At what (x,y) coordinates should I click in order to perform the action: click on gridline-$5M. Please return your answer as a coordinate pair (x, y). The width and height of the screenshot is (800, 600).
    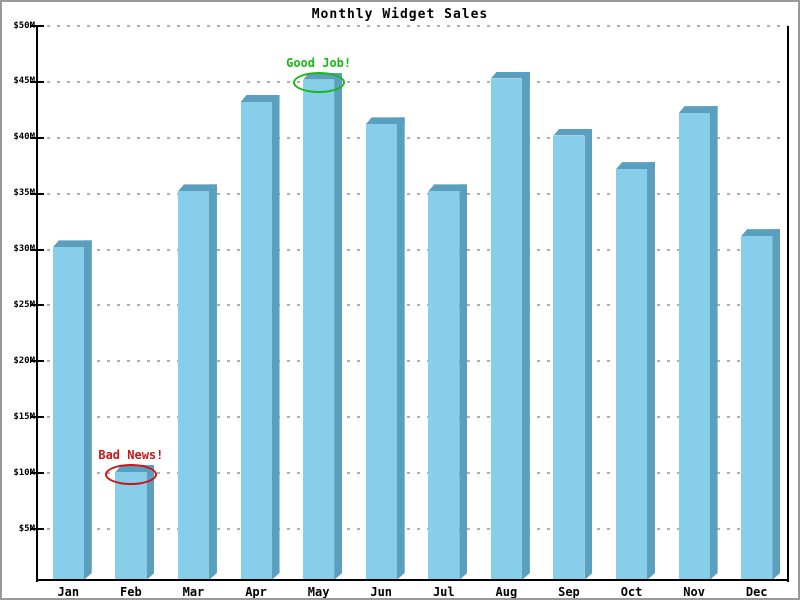
    Looking at the image, I should click on (412, 529).